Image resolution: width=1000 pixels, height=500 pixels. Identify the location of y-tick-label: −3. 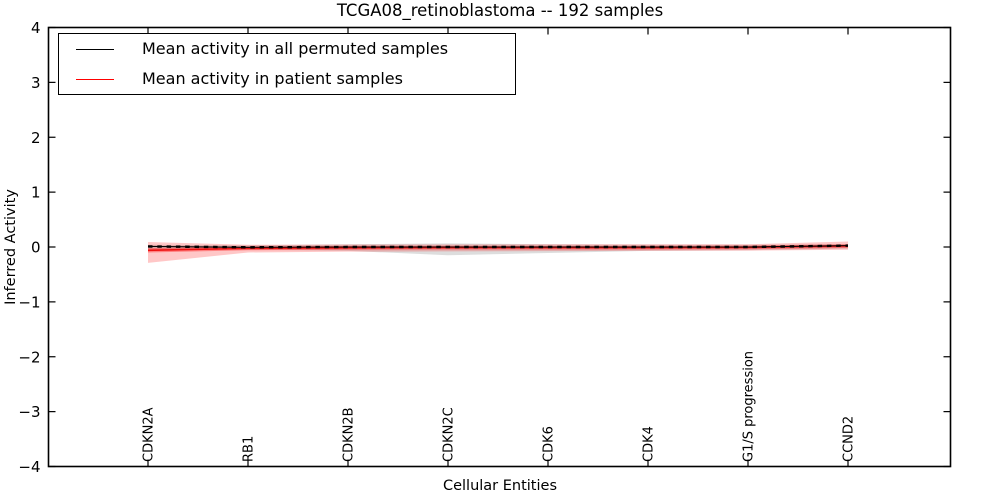
(29, 412).